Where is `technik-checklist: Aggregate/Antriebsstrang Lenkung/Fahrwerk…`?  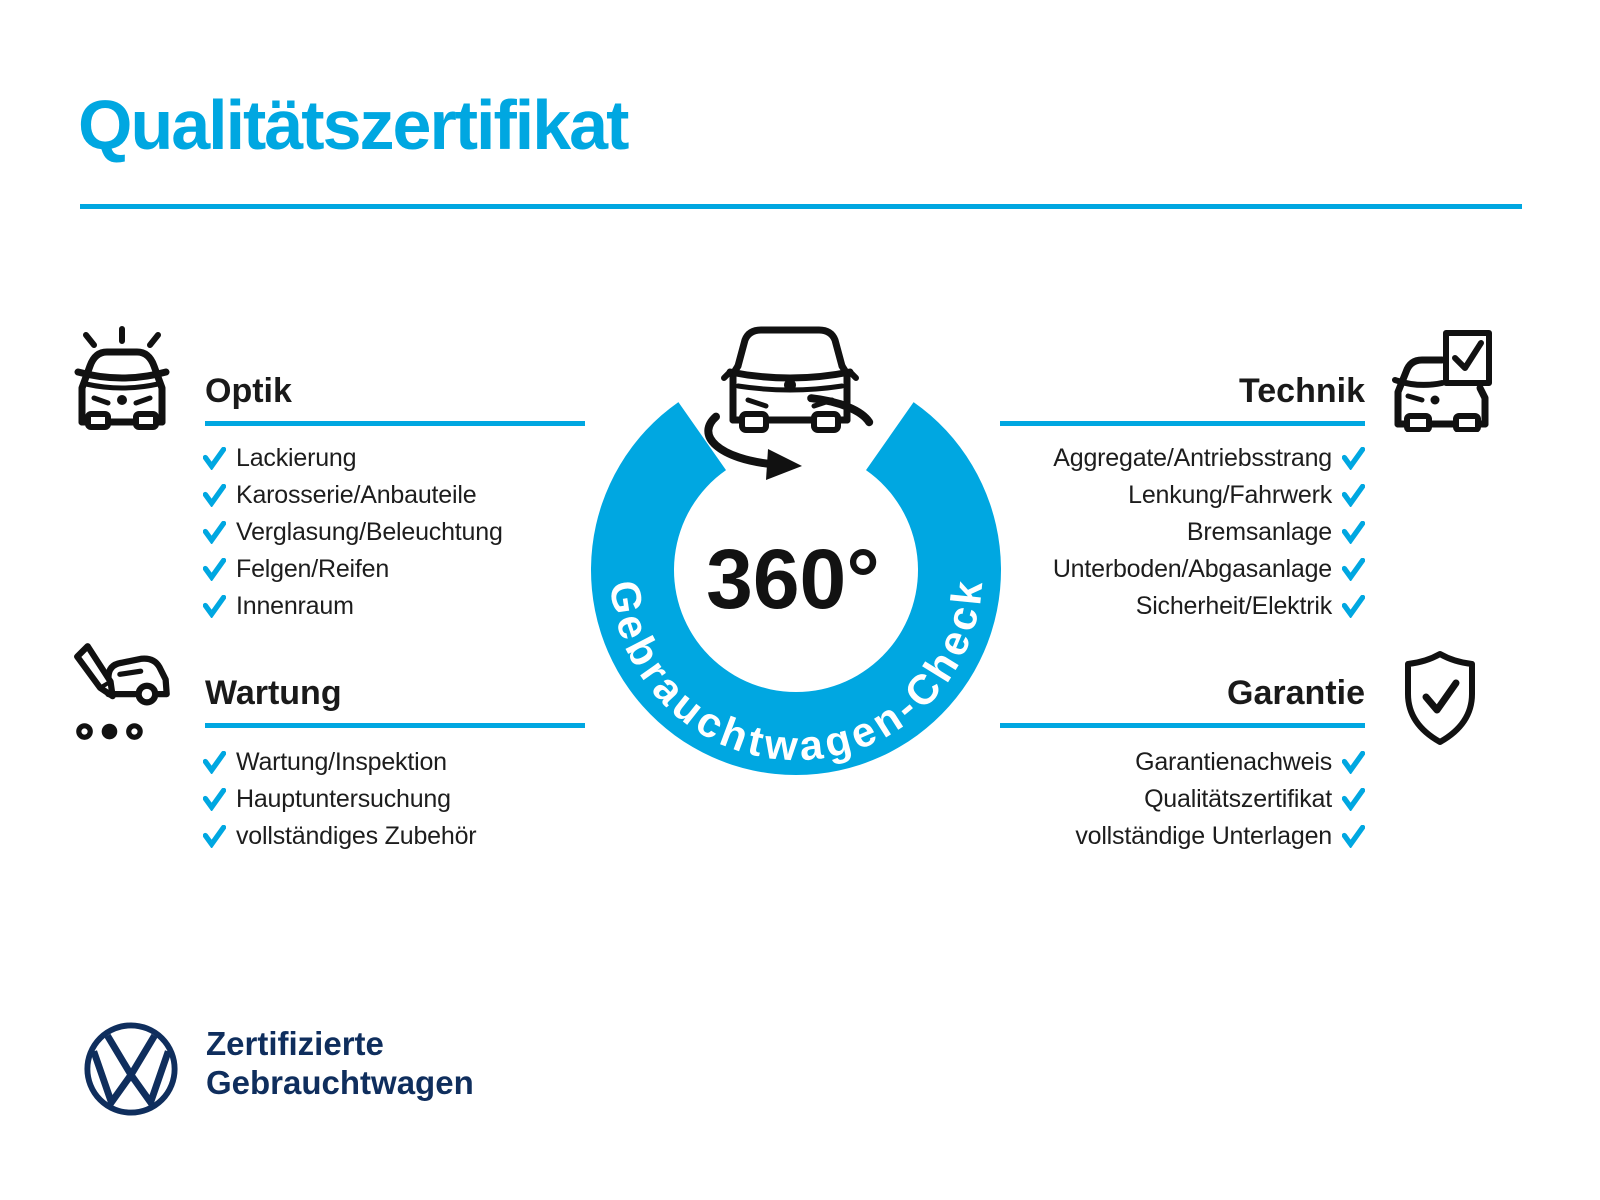 technik-checklist: Aggregate/Antriebsstrang Lenkung/Fahrwerk… is located at coordinates (1182, 532).